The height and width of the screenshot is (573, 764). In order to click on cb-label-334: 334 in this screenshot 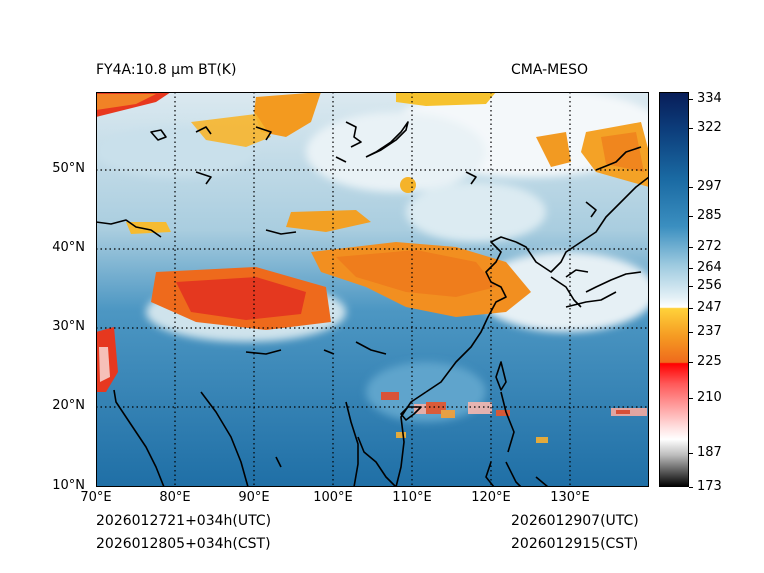, I will do `click(709, 98)`.